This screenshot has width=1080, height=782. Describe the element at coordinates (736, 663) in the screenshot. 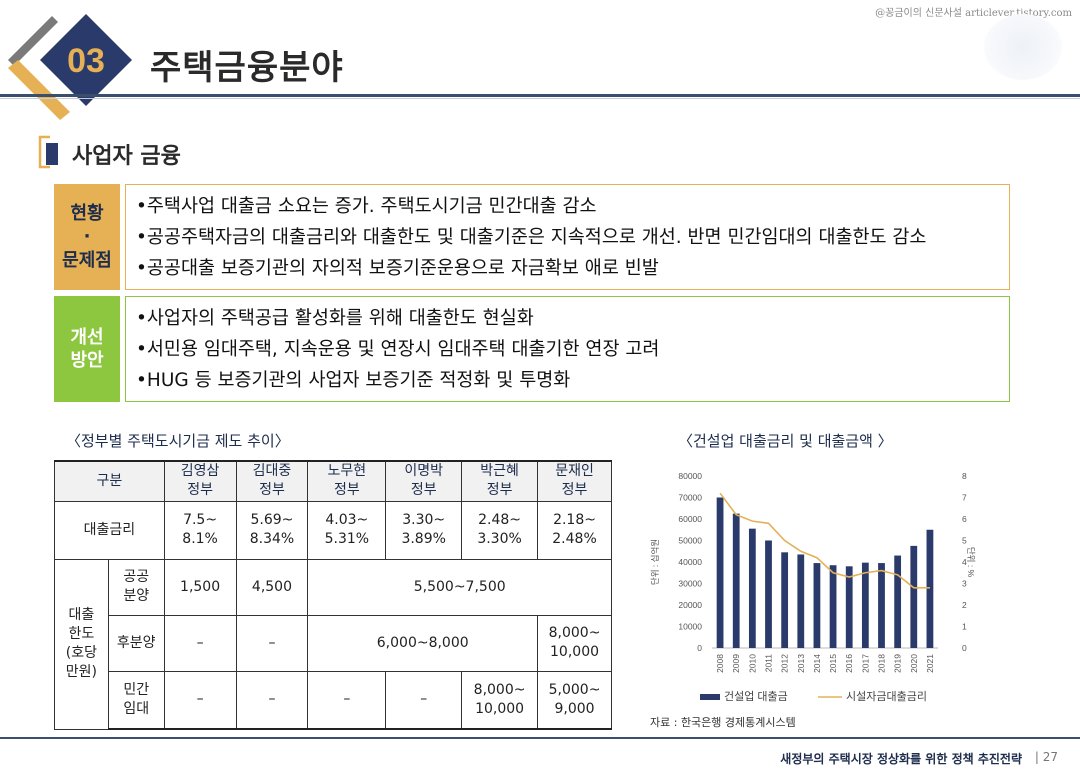

I see `x-tick-label: 2009` at that location.